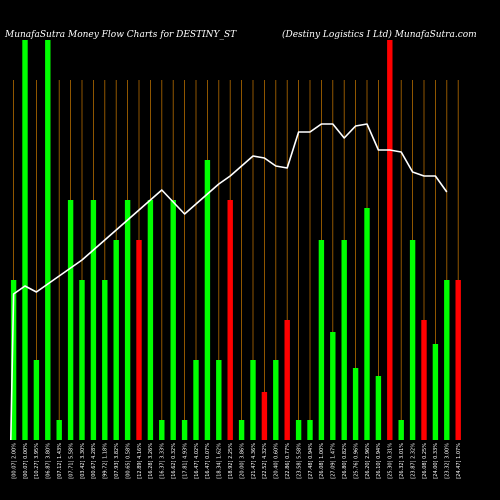  Describe the element at coordinates (448, 461) in the screenshot. I see `x-tick-label: [23.32] 3.00%` at that location.